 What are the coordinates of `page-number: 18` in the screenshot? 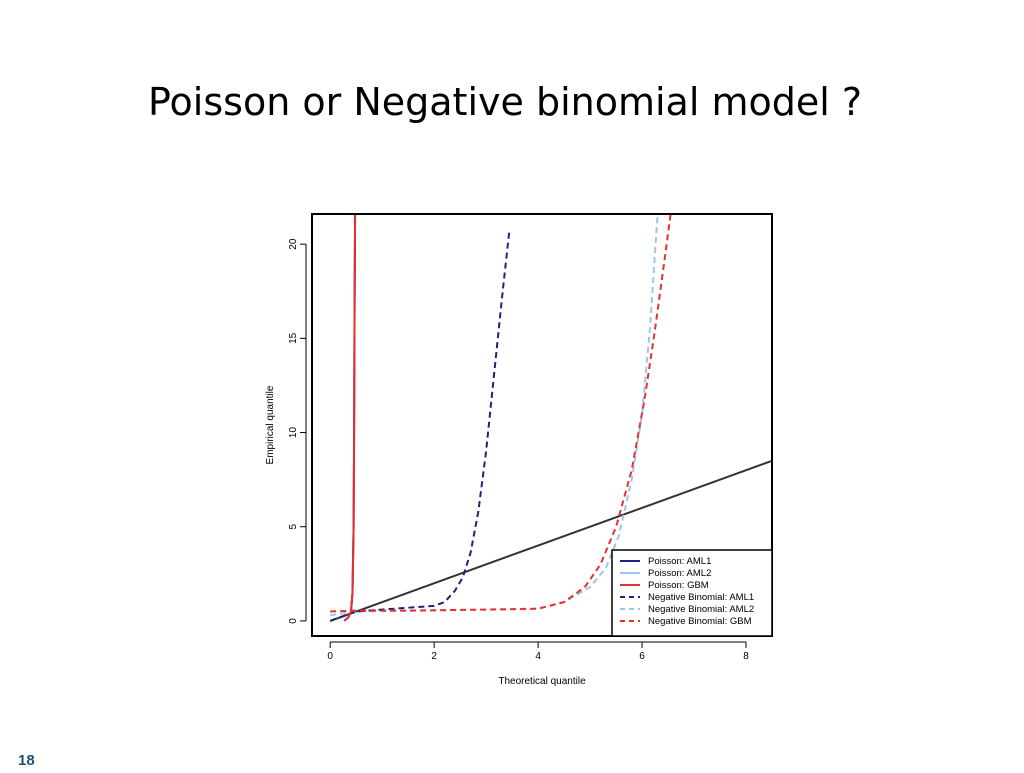 It's located at (26, 760).